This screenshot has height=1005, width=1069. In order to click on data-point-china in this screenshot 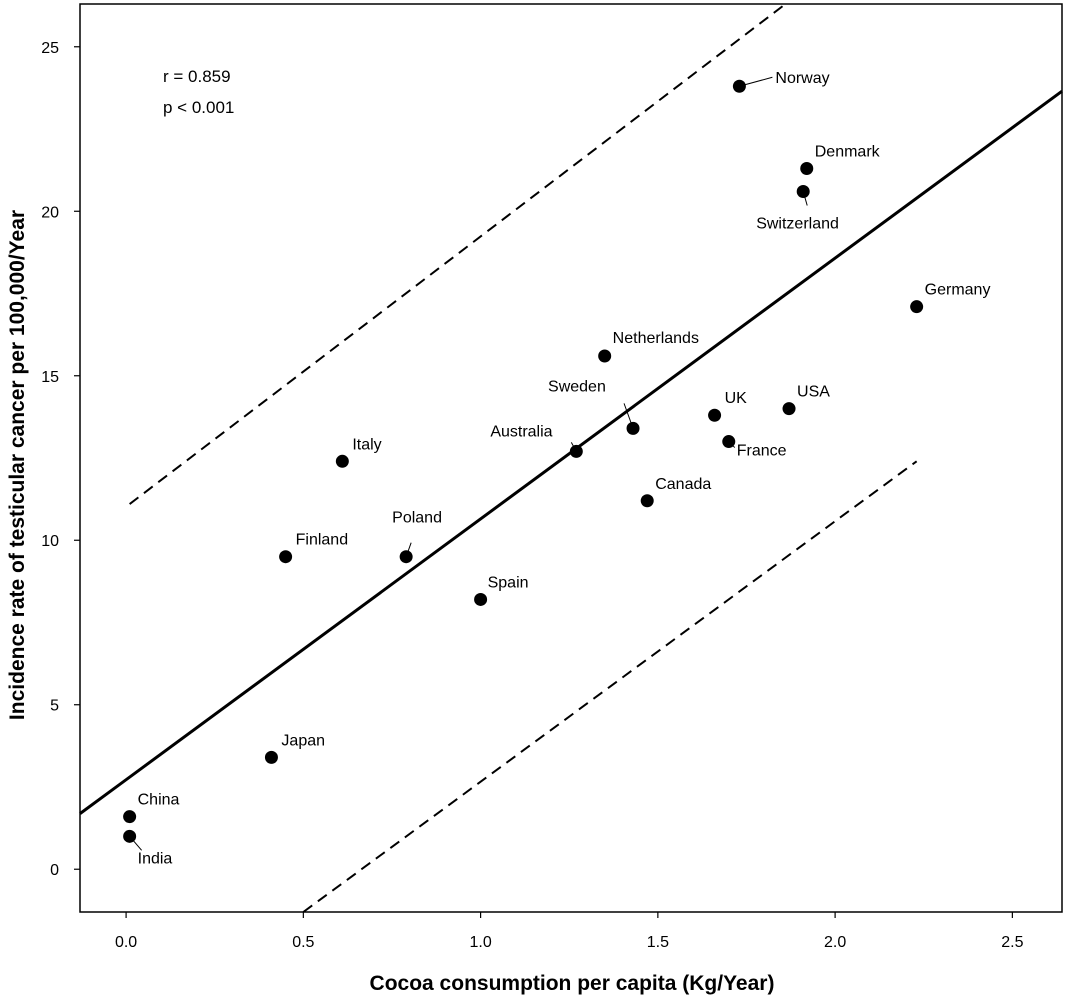, I will do `click(130, 817)`.